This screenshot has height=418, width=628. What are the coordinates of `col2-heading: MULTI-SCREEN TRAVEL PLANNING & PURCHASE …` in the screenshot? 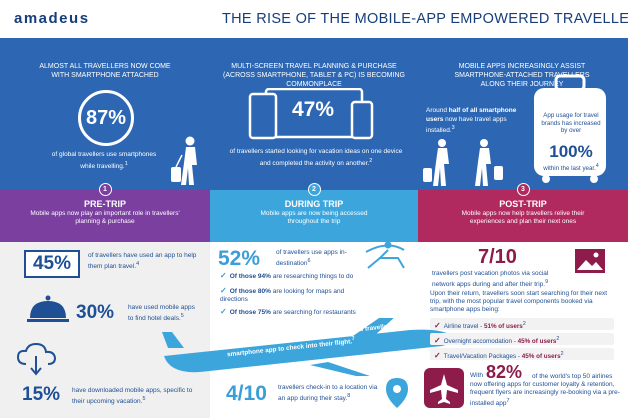 It's located at (314, 75).